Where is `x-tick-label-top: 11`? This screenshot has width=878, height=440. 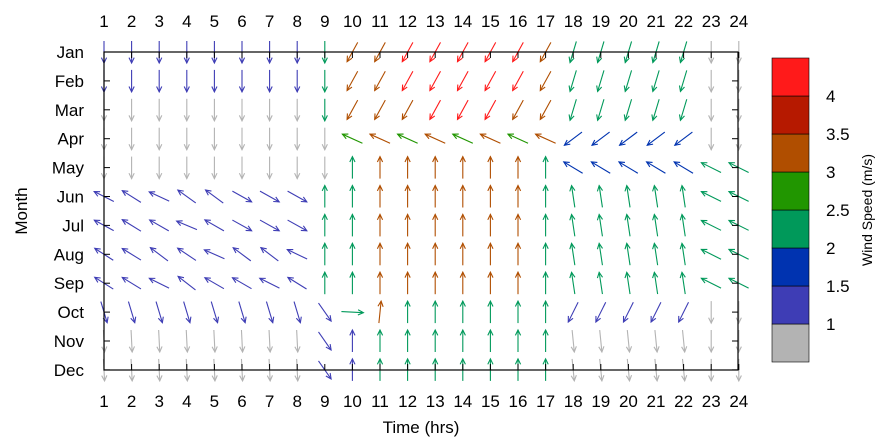 x-tick-label-top: 11 is located at coordinates (380, 21).